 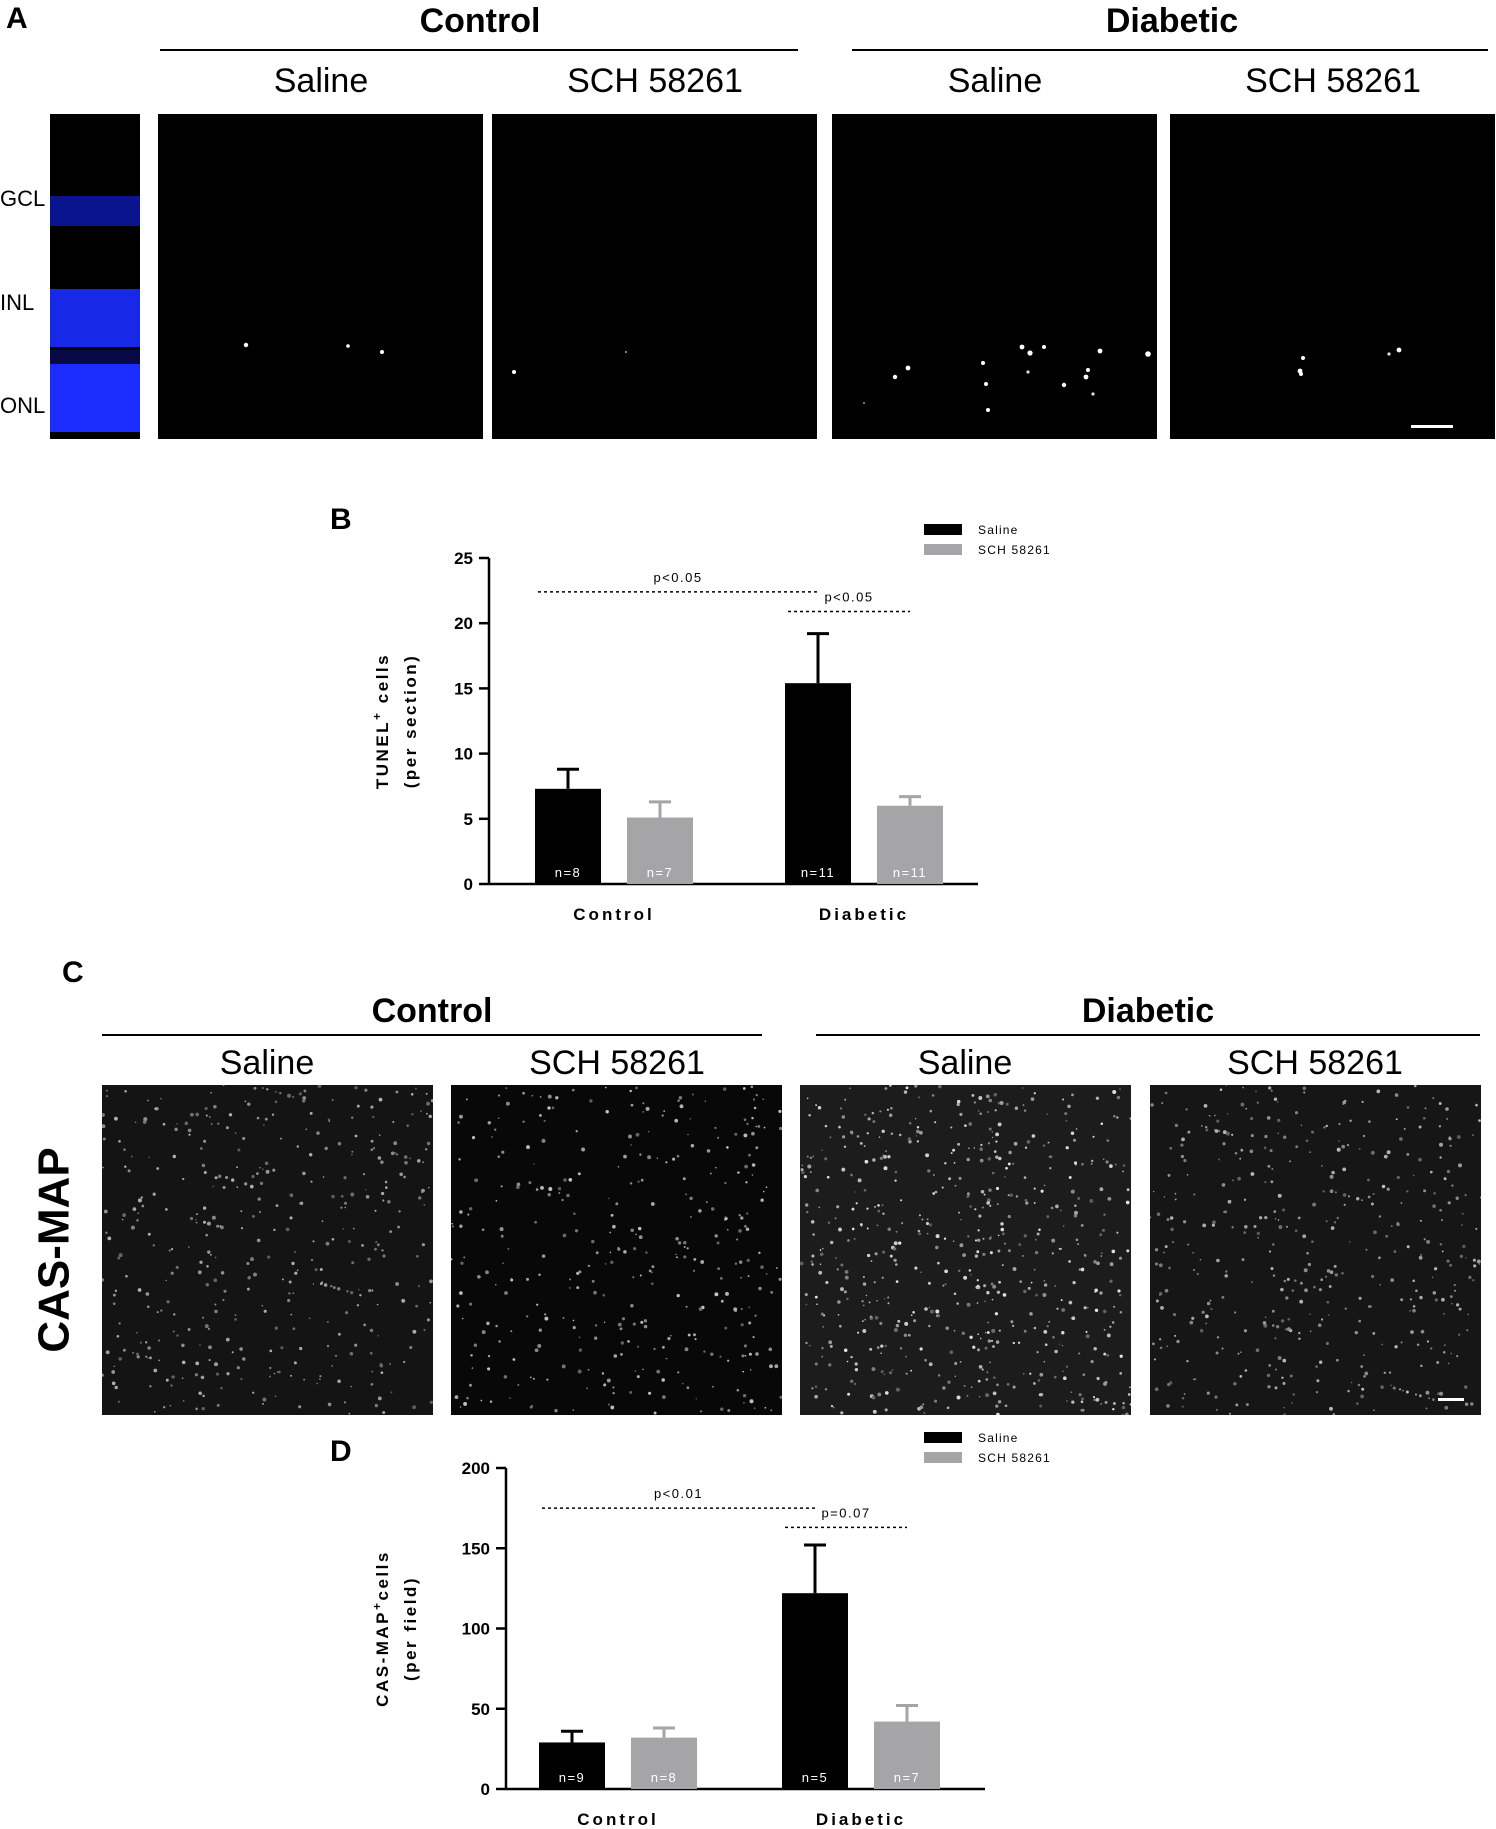 I want to click on chart-b-panel-letter: B, so click(x=341, y=519).